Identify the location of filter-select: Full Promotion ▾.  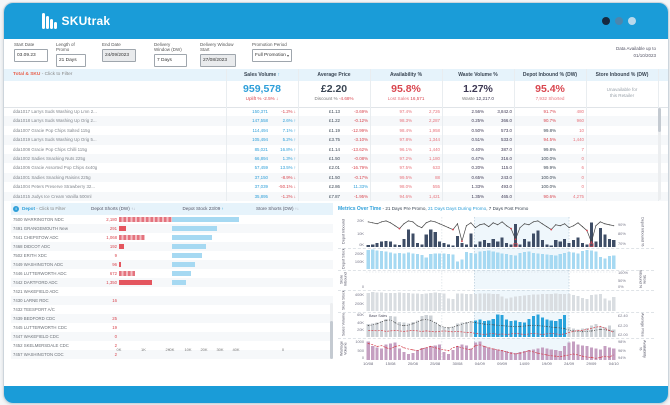
(272, 55).